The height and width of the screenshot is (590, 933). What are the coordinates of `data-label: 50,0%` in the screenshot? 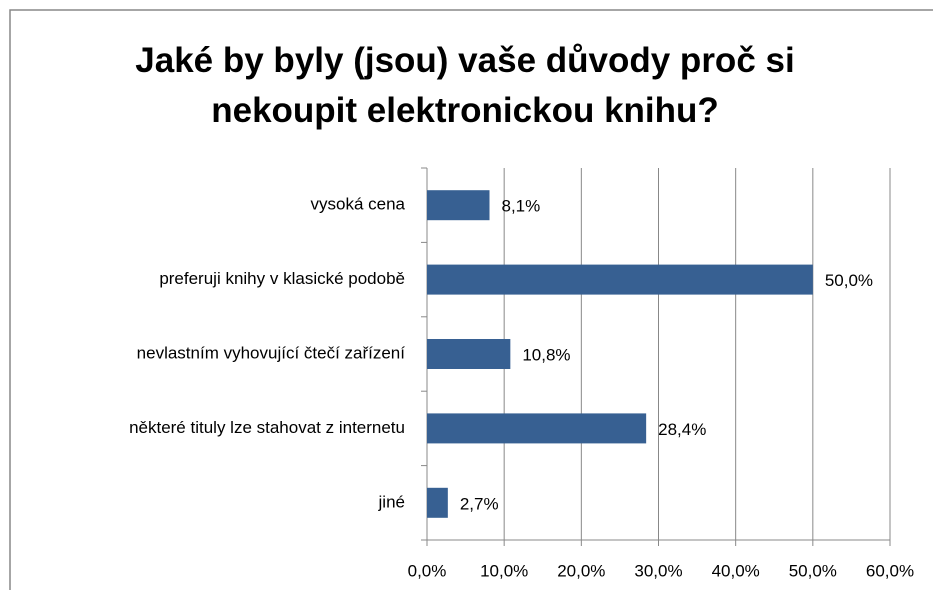 It's located at (849, 280).